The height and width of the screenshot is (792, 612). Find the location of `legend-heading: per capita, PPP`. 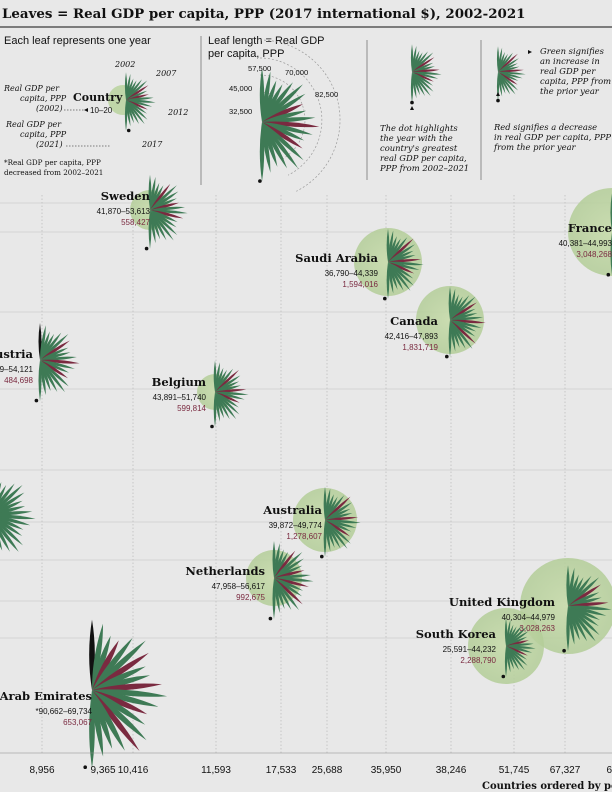

legend-heading: per capita, PPP is located at coordinates (246, 54).